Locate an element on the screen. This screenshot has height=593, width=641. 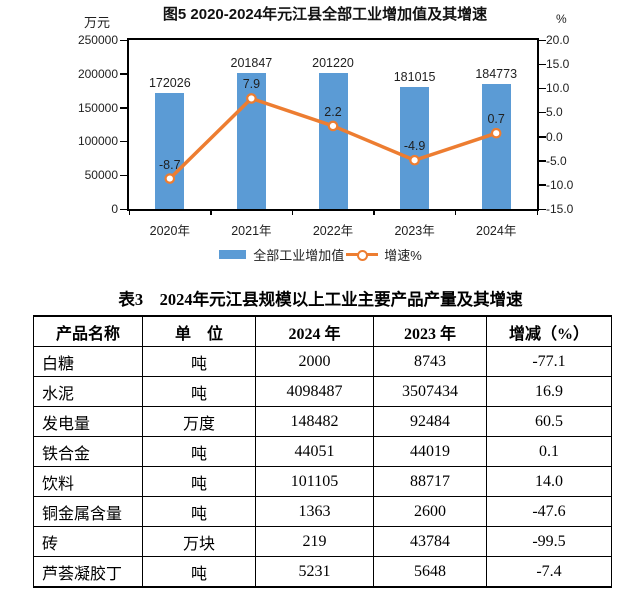
bar-2024年 is located at coordinates (496, 146).